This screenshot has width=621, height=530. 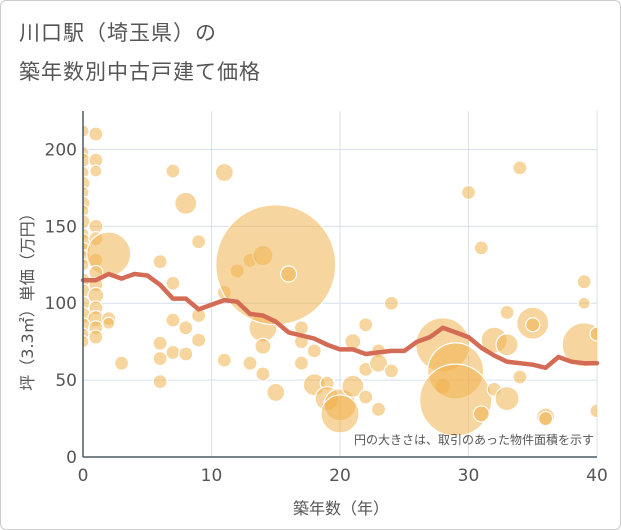 What do you see at coordinates (212, 476) in the screenshot?
I see `x-tick-label: 10` at bounding box center [212, 476].